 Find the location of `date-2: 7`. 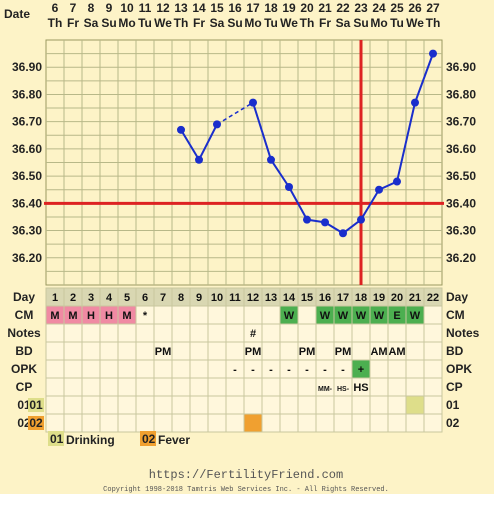

date-2: 7 is located at coordinates (73, 8).